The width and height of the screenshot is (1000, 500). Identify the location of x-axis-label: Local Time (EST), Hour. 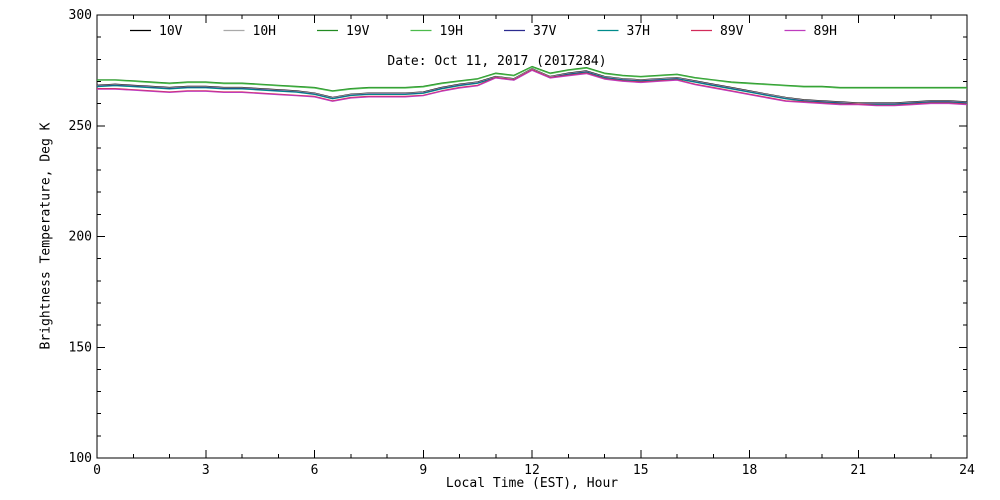
(532, 483).